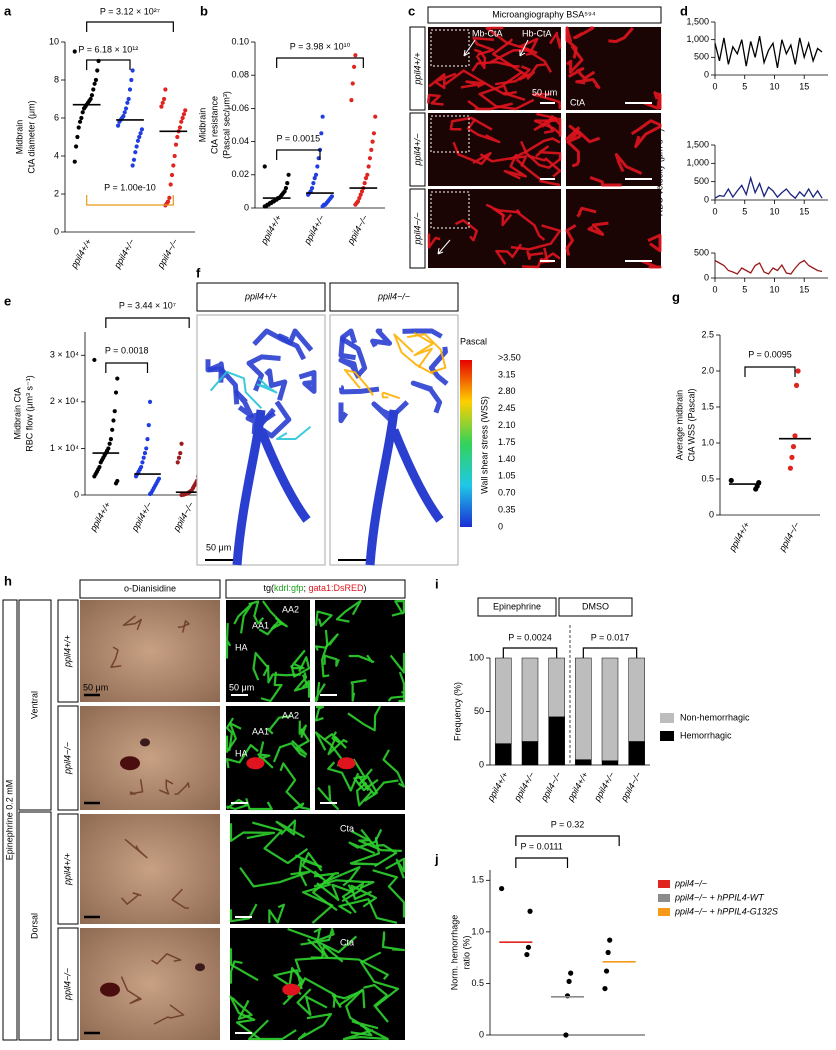 This screenshot has height=1050, width=836. What do you see at coordinates (347, 942) in the screenshot?
I see `vessel-label: Cta` at bounding box center [347, 942].